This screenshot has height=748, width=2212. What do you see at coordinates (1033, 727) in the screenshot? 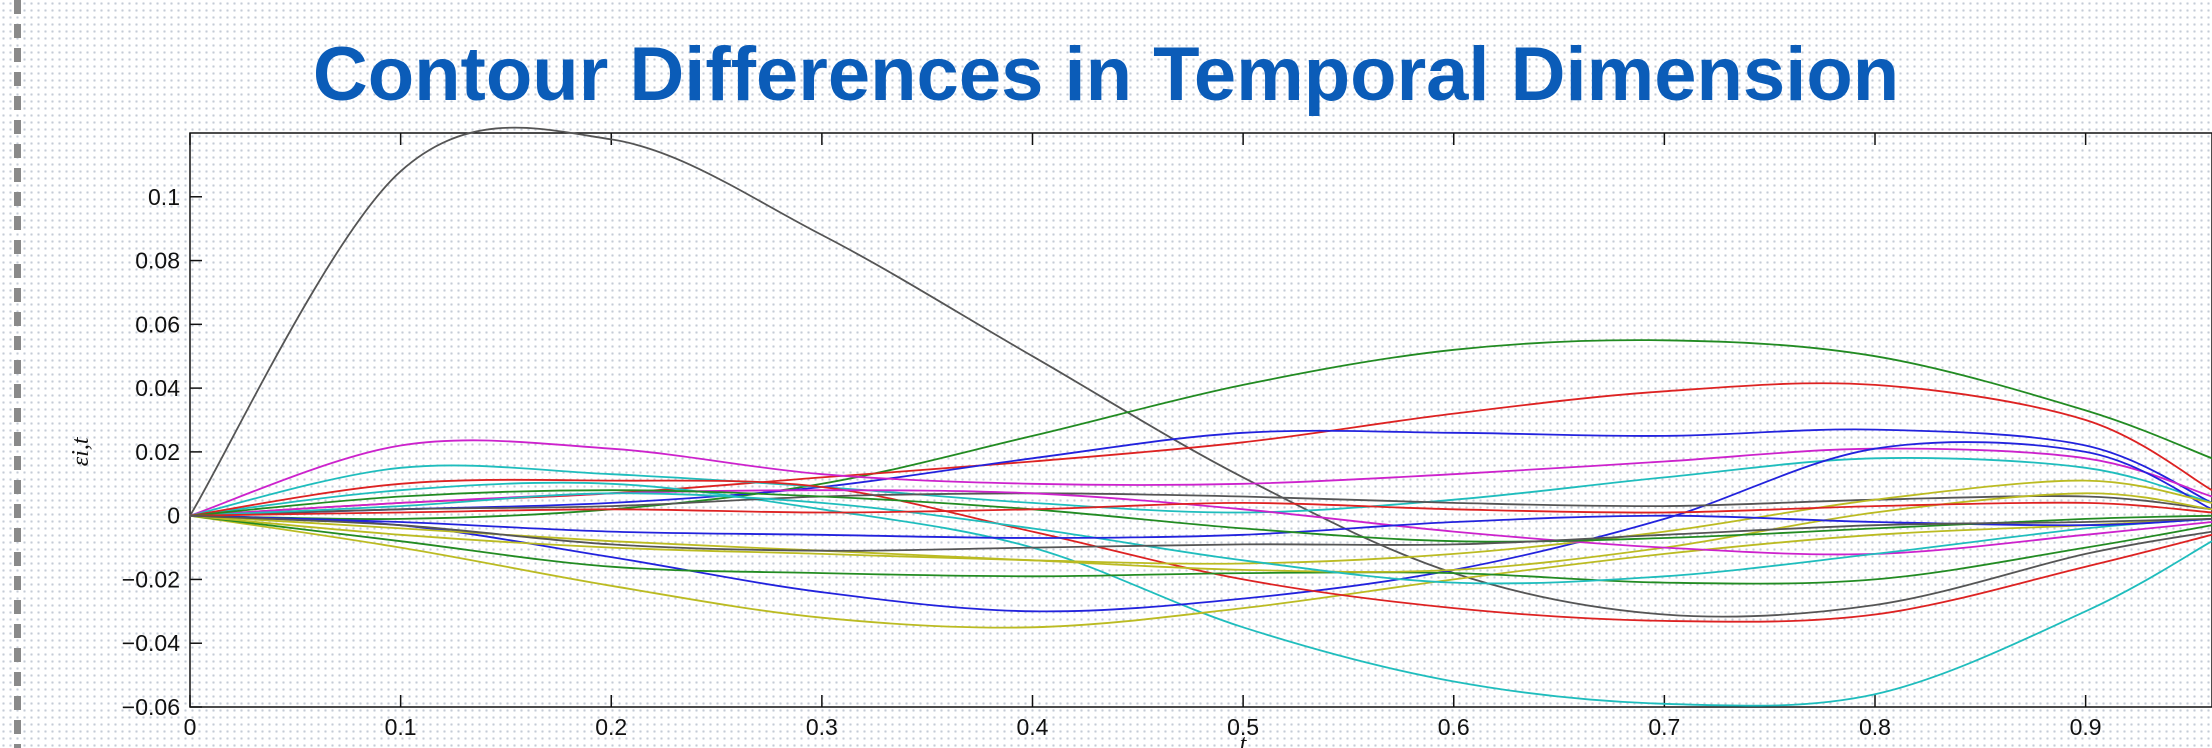
I see `x-tick-label: 0.4` at bounding box center [1033, 727].